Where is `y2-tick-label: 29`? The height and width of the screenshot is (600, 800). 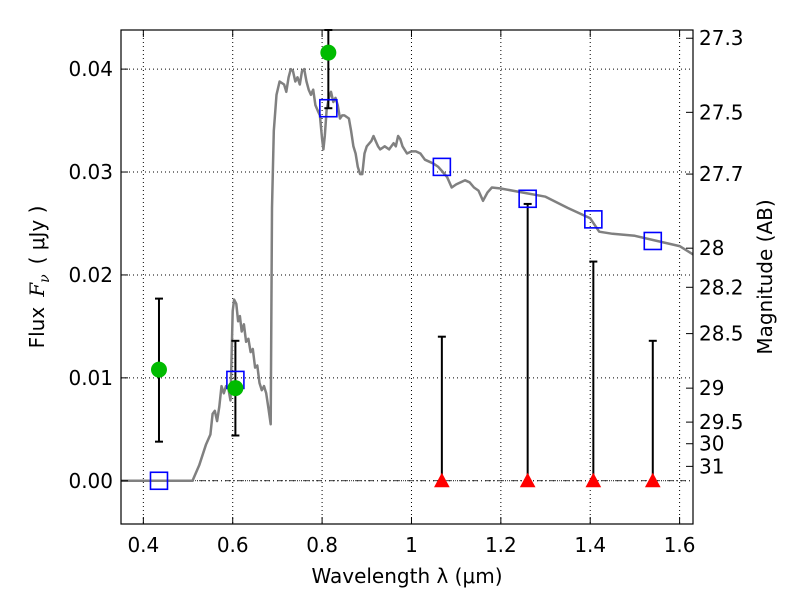 y2-tick-label: 29 is located at coordinates (711, 388).